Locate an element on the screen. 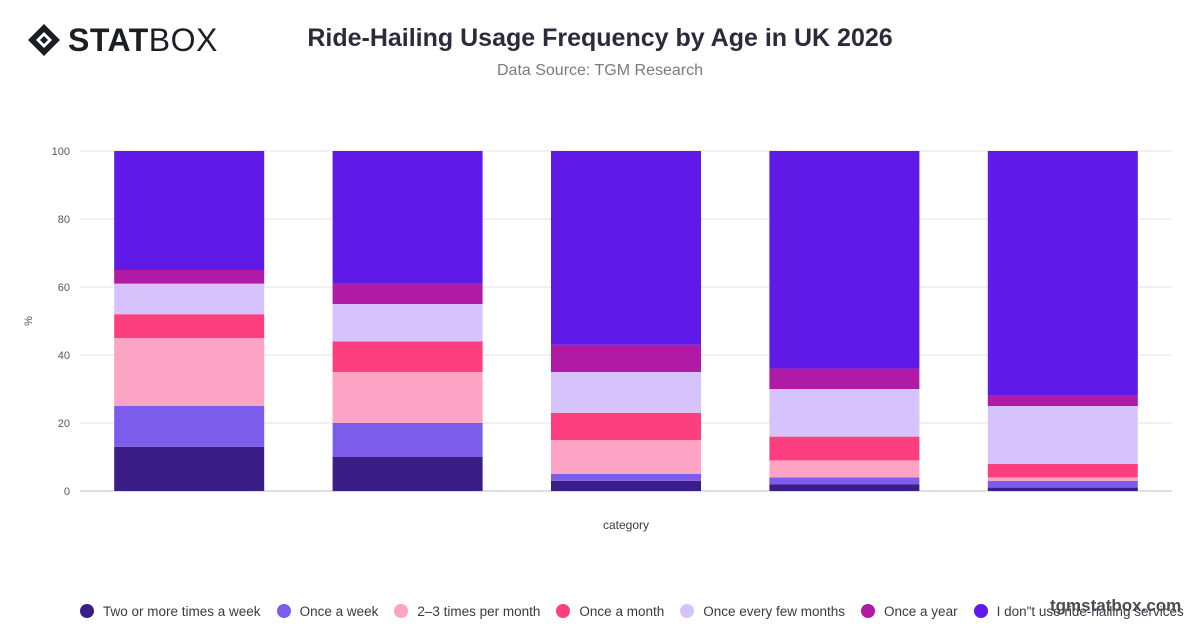  legend-label: Once a month is located at coordinates (622, 611).